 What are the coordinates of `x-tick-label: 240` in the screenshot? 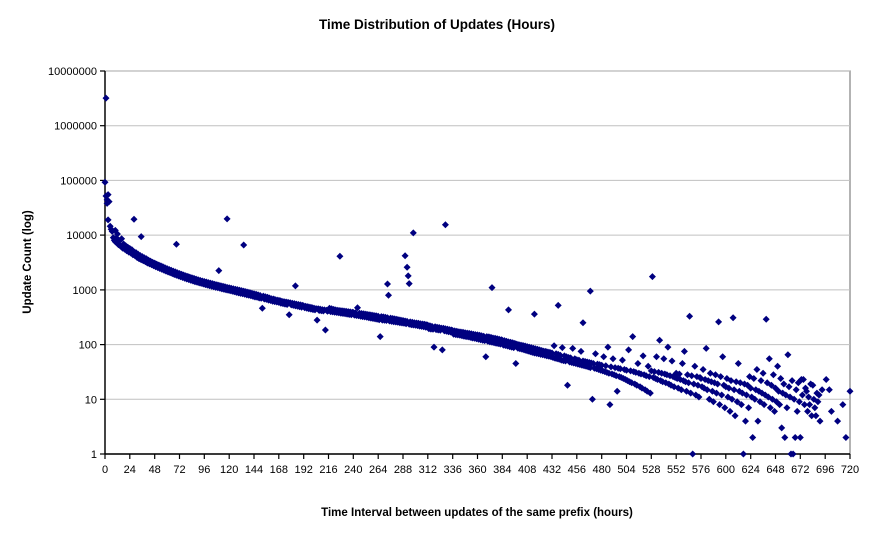 It's located at (353, 470).